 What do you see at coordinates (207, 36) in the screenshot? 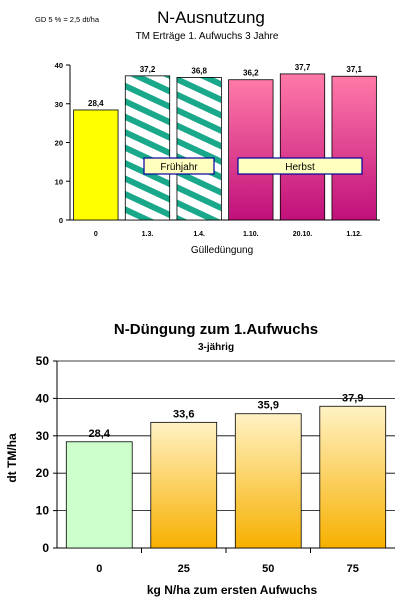
I see `chart1-subtitle: TM Erträge 1. Aufwuchs 3 Jahre` at bounding box center [207, 36].